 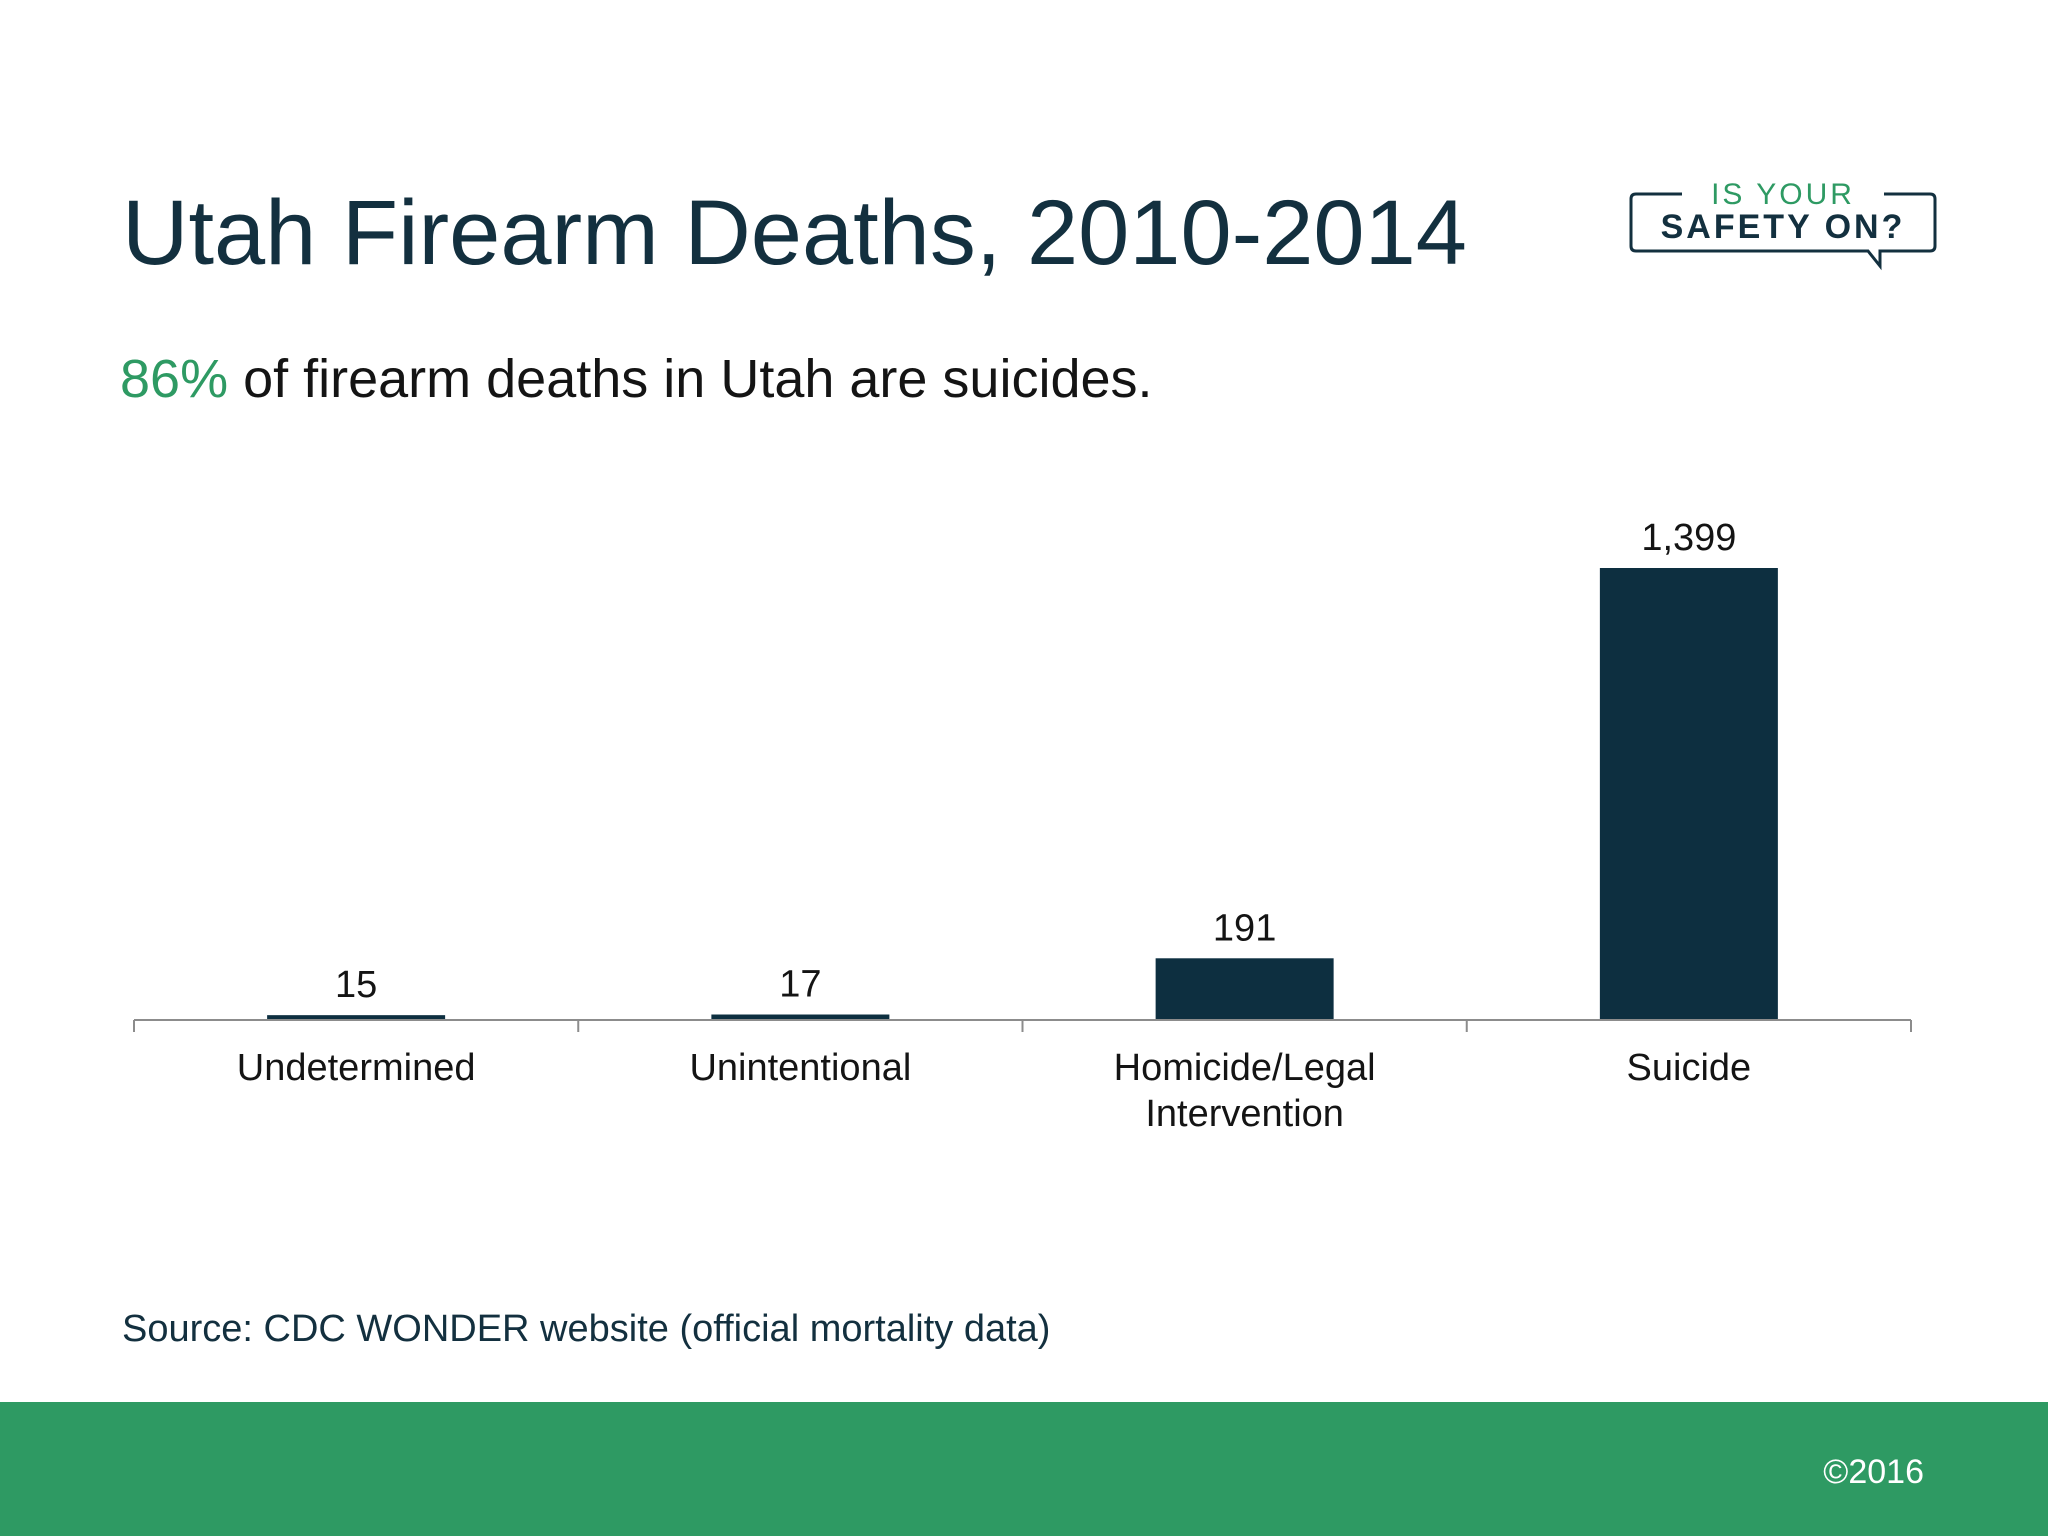 I want to click on subtitle-text: of firearm deaths in Utah are suicides., so click(x=690, y=379).